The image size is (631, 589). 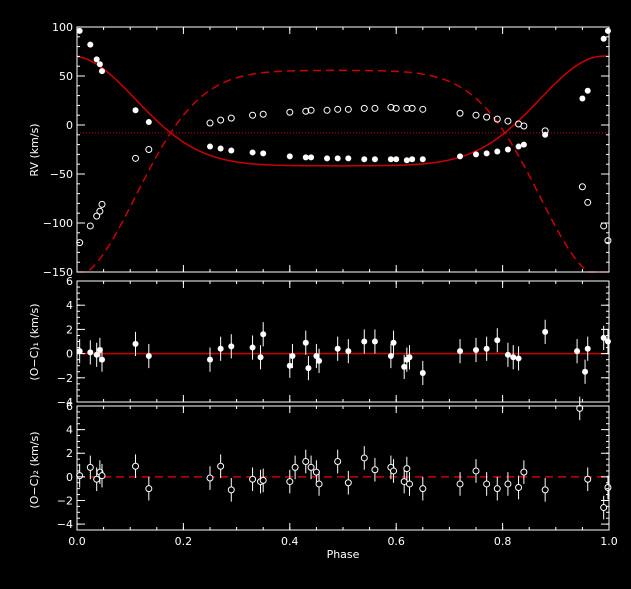 What do you see at coordinates (503, 541) in the screenshot?
I see `x-tick-label: 0.8` at bounding box center [503, 541].